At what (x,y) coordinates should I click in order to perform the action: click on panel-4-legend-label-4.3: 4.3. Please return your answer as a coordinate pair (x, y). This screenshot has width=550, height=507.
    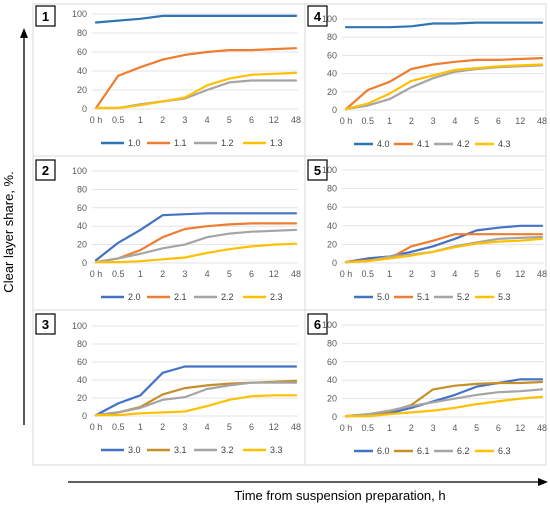
    Looking at the image, I should click on (504, 144).